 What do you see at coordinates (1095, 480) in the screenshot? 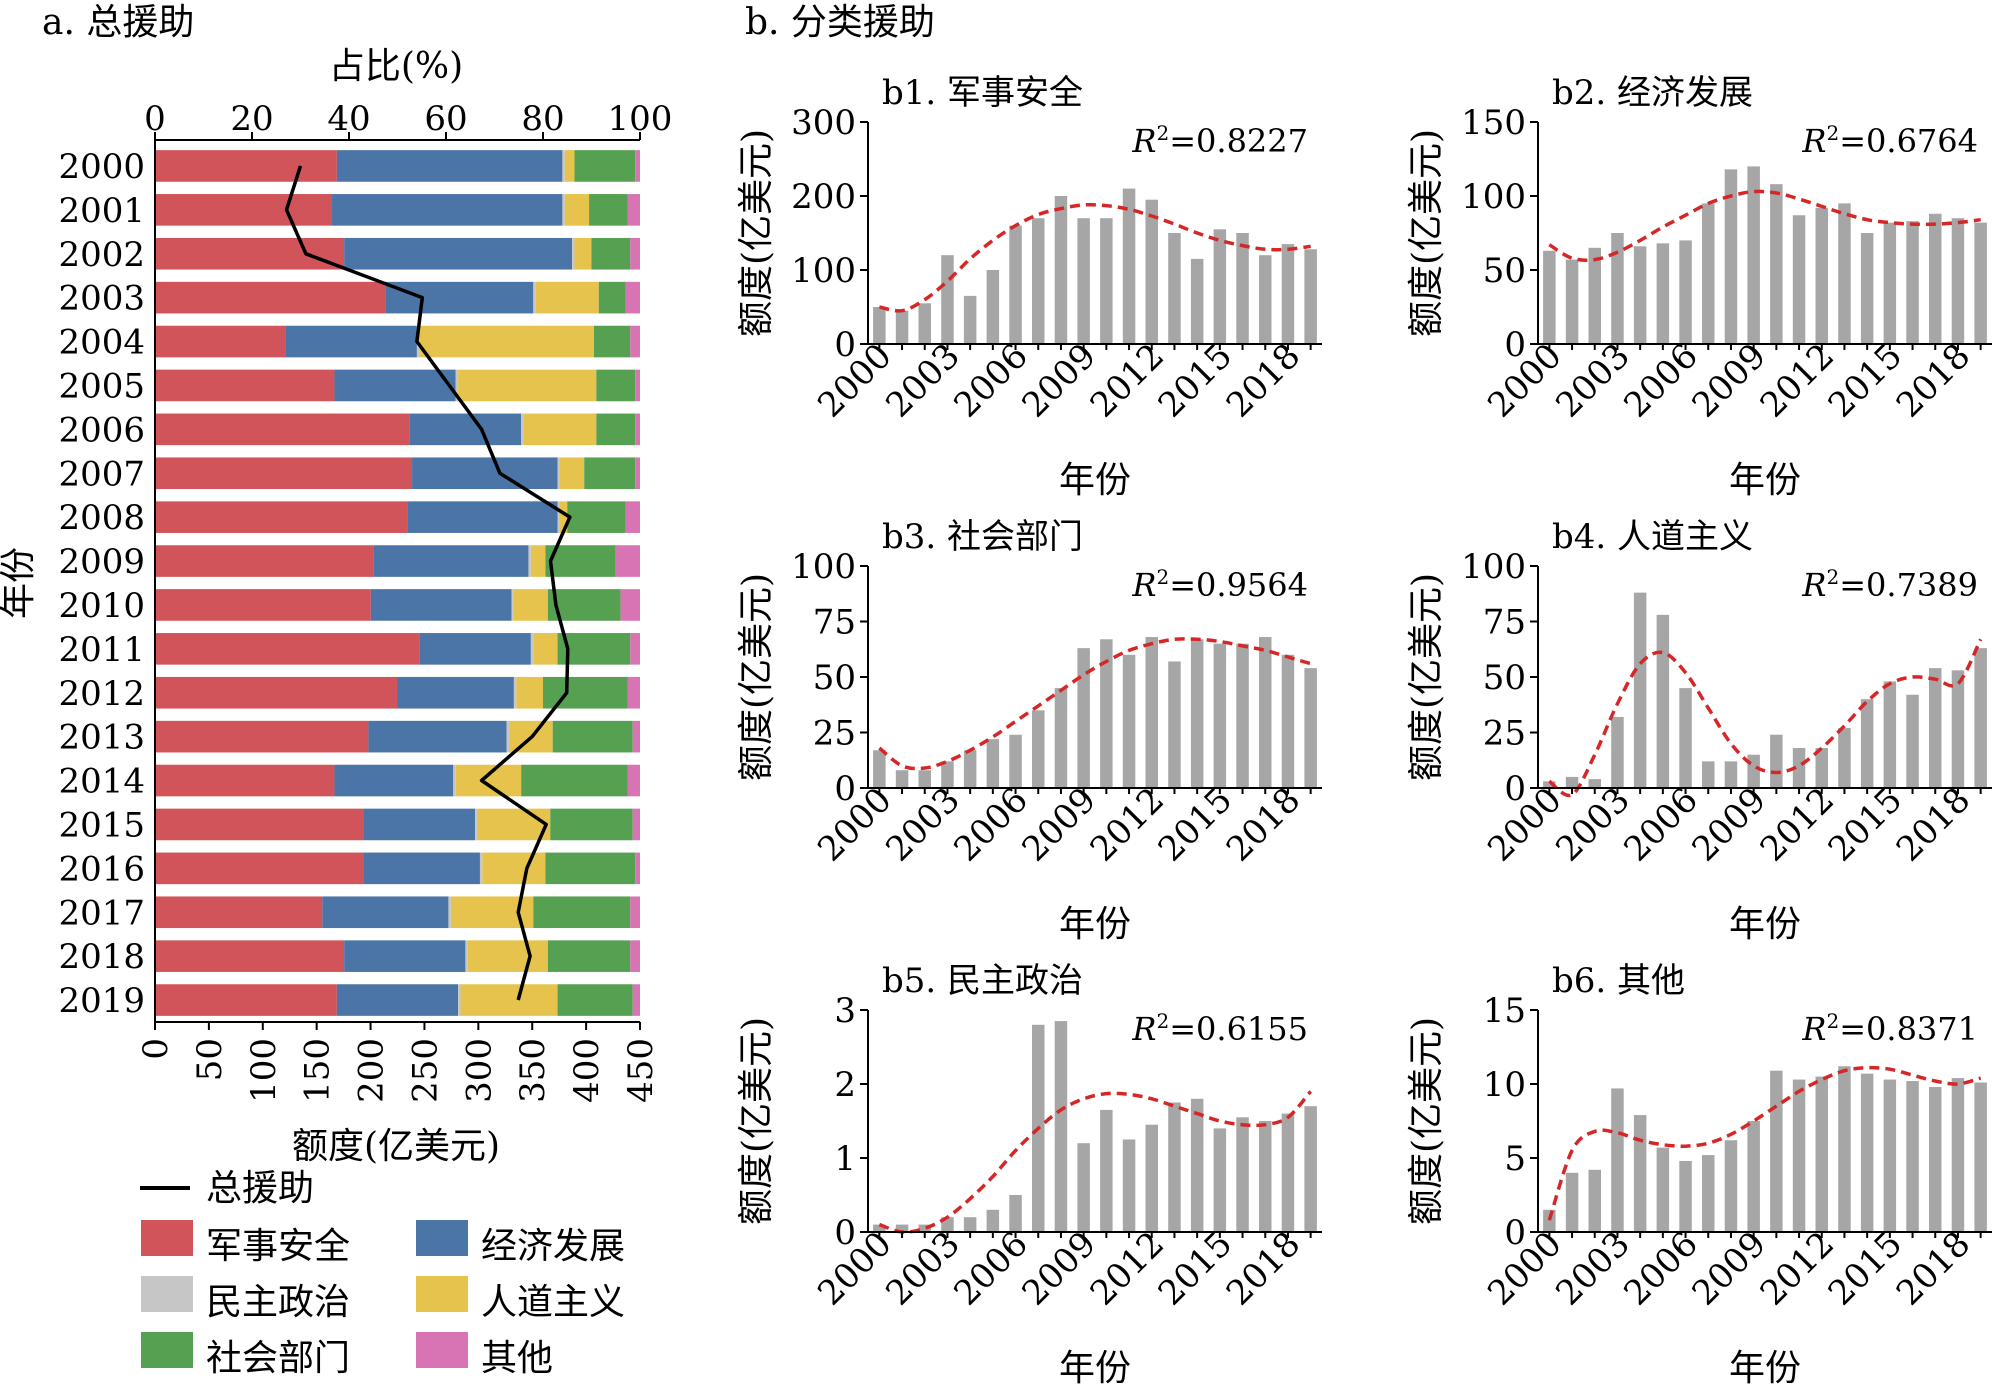
I see `x-axis-label: 年份` at bounding box center [1095, 480].